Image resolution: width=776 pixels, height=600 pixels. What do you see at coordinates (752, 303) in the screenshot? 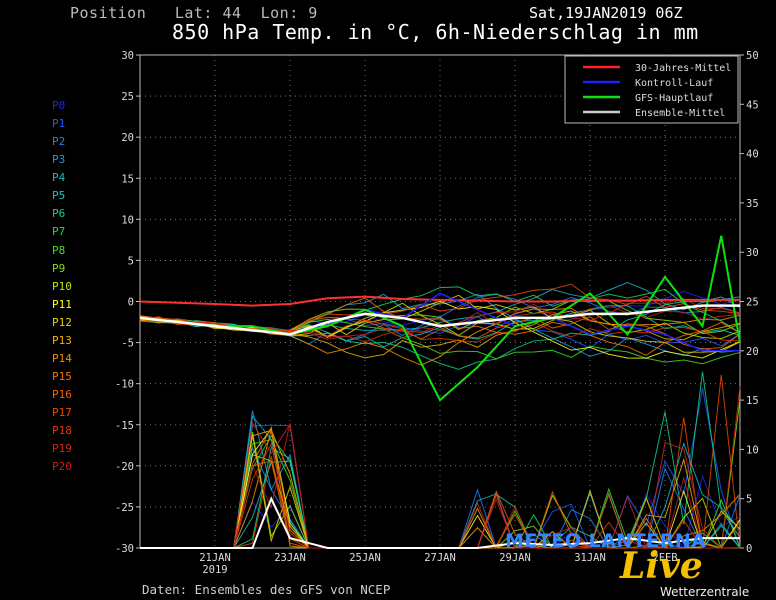
I see `y-right-tick-label: 25` at bounding box center [752, 303].